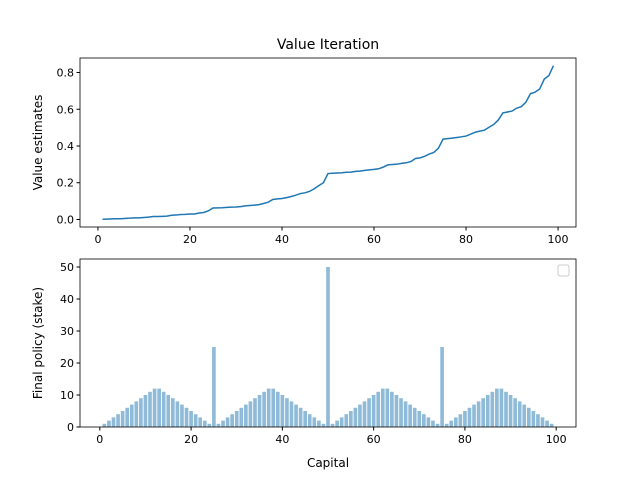 This screenshot has height=480, width=640. Describe the element at coordinates (67, 299) in the screenshot. I see `y-tick-label: 40` at that location.